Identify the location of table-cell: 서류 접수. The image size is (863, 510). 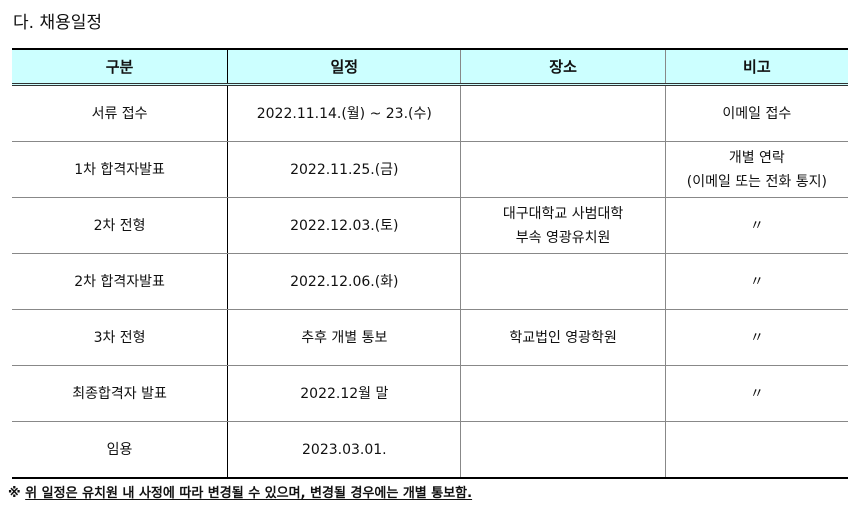
(120, 113).